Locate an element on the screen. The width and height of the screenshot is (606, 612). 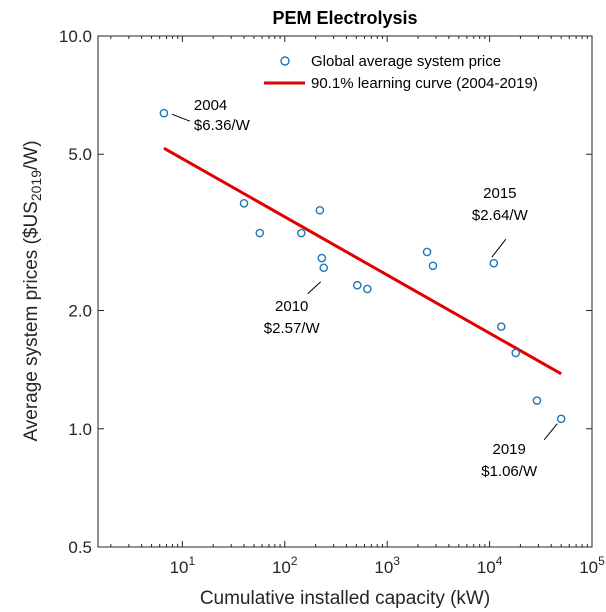
x-tick-label-exponent: 3 is located at coordinates (396, 561).